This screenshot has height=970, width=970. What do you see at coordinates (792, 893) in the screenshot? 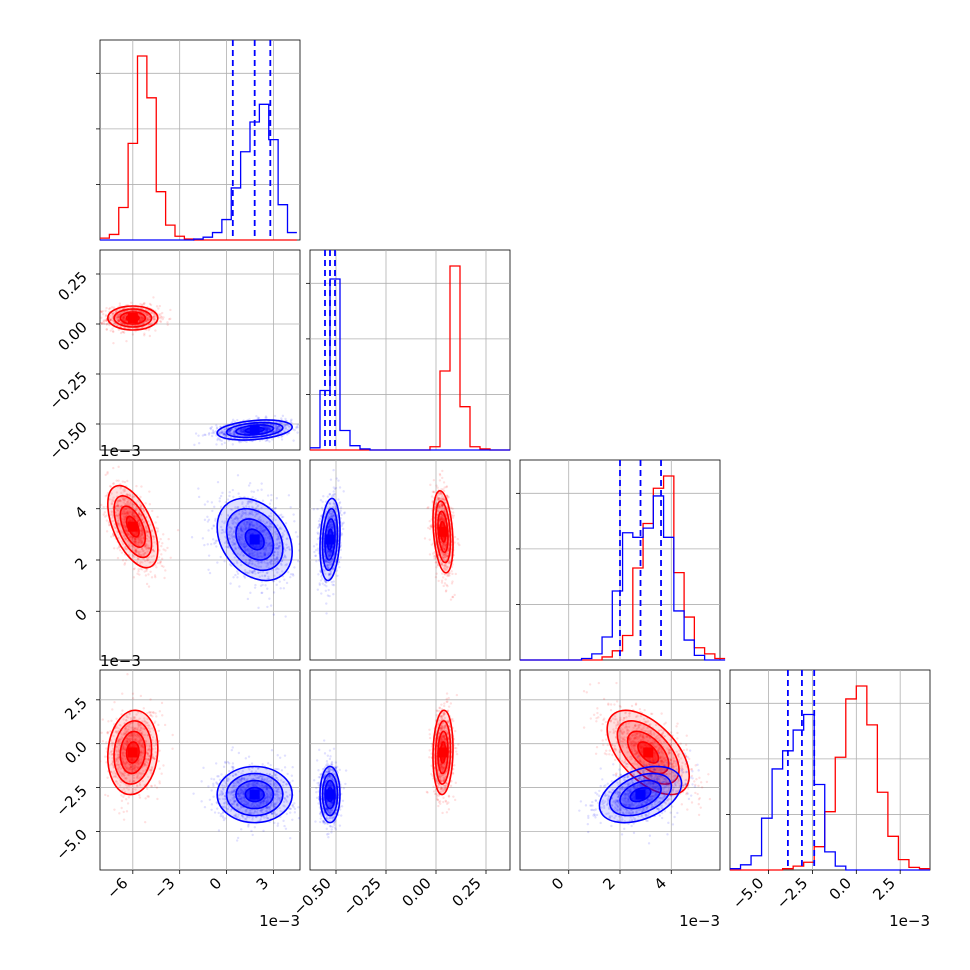
I see `x-tick-label: −2.5` at bounding box center [792, 893].